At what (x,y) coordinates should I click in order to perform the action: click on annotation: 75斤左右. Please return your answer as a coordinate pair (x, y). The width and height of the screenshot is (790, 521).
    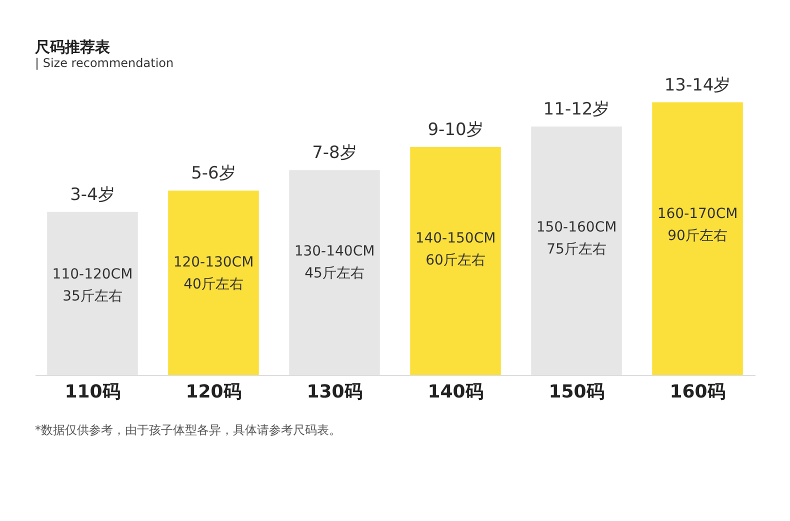
    Looking at the image, I should click on (576, 249).